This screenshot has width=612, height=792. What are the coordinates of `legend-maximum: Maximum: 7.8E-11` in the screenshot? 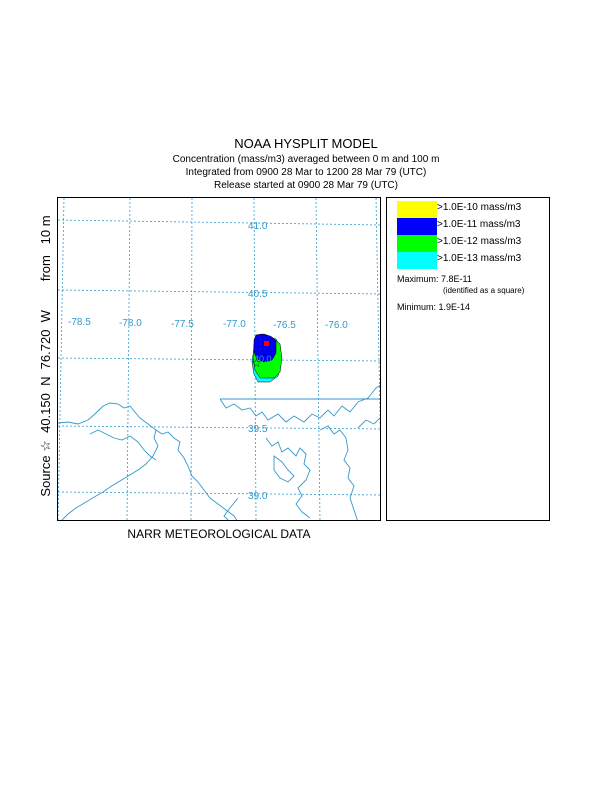 It's located at (434, 279).